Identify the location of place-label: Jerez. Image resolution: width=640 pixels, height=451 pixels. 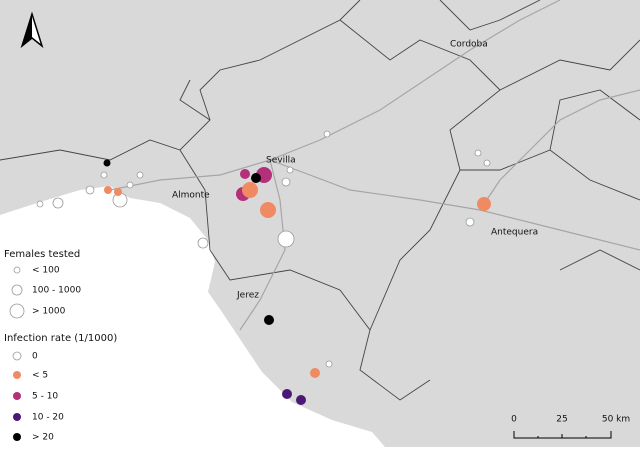
(247, 296).